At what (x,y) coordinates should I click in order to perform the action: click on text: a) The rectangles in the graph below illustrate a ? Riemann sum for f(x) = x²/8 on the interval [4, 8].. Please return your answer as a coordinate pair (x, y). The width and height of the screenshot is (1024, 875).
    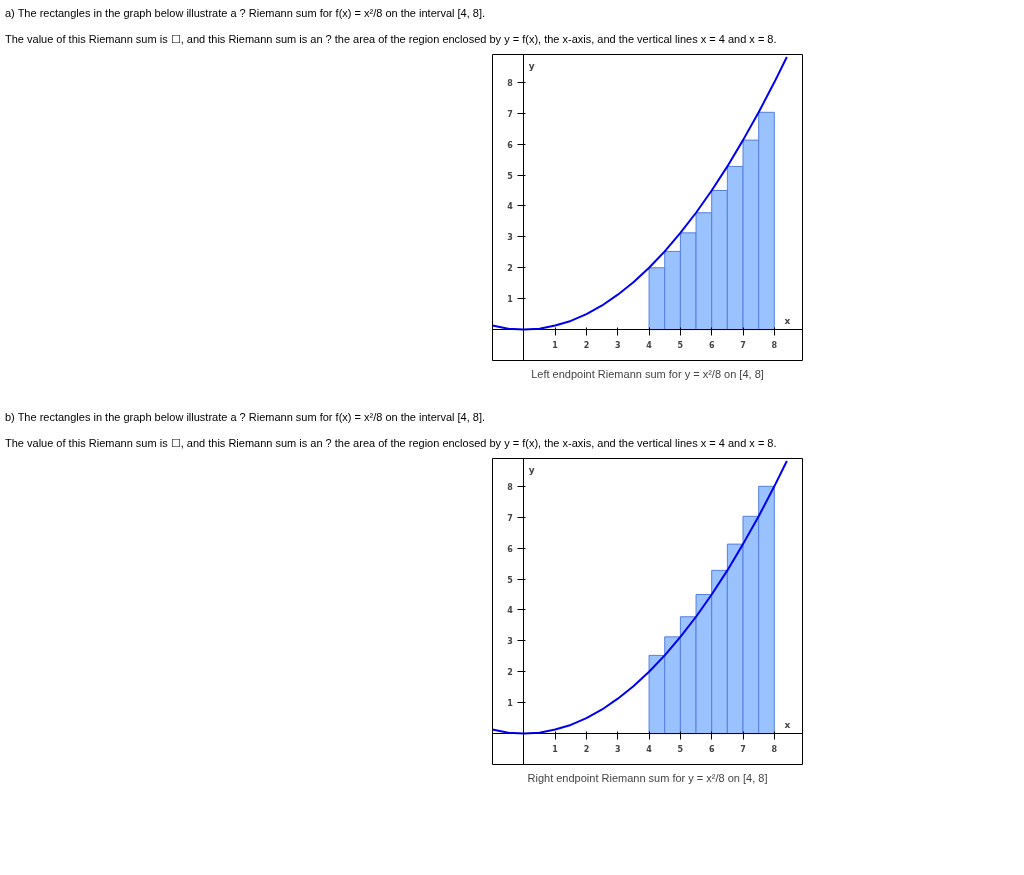
    Looking at the image, I should click on (245, 13).